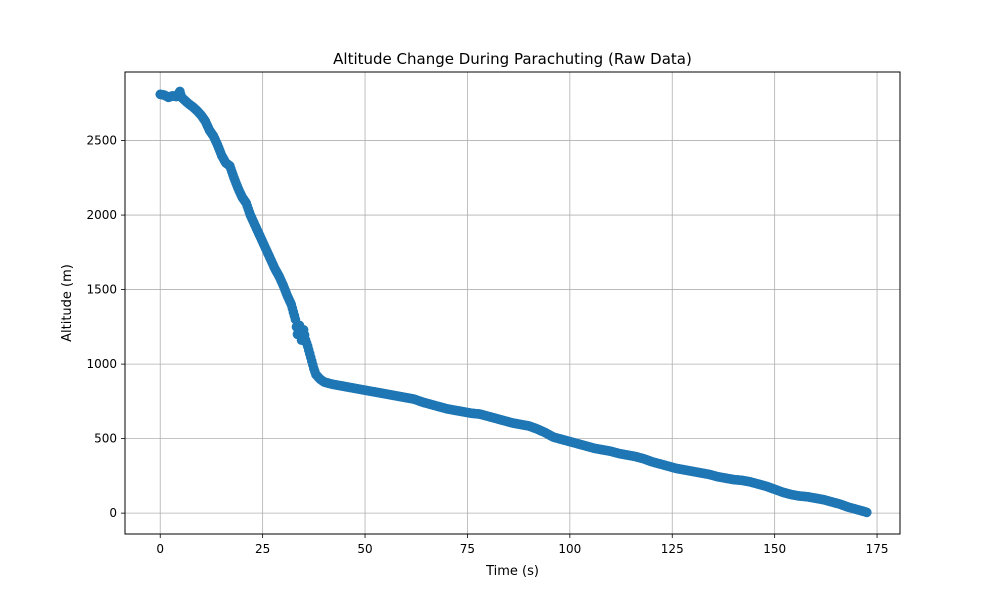 The height and width of the screenshot is (600, 1000). I want to click on y-tick-label: 0, so click(113, 513).